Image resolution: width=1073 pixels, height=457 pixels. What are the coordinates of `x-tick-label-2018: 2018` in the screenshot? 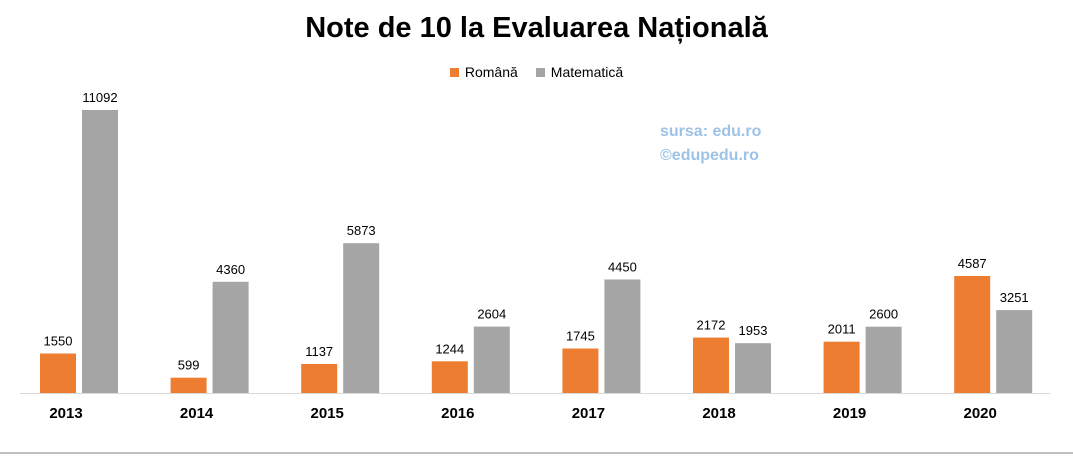 It's located at (718, 413).